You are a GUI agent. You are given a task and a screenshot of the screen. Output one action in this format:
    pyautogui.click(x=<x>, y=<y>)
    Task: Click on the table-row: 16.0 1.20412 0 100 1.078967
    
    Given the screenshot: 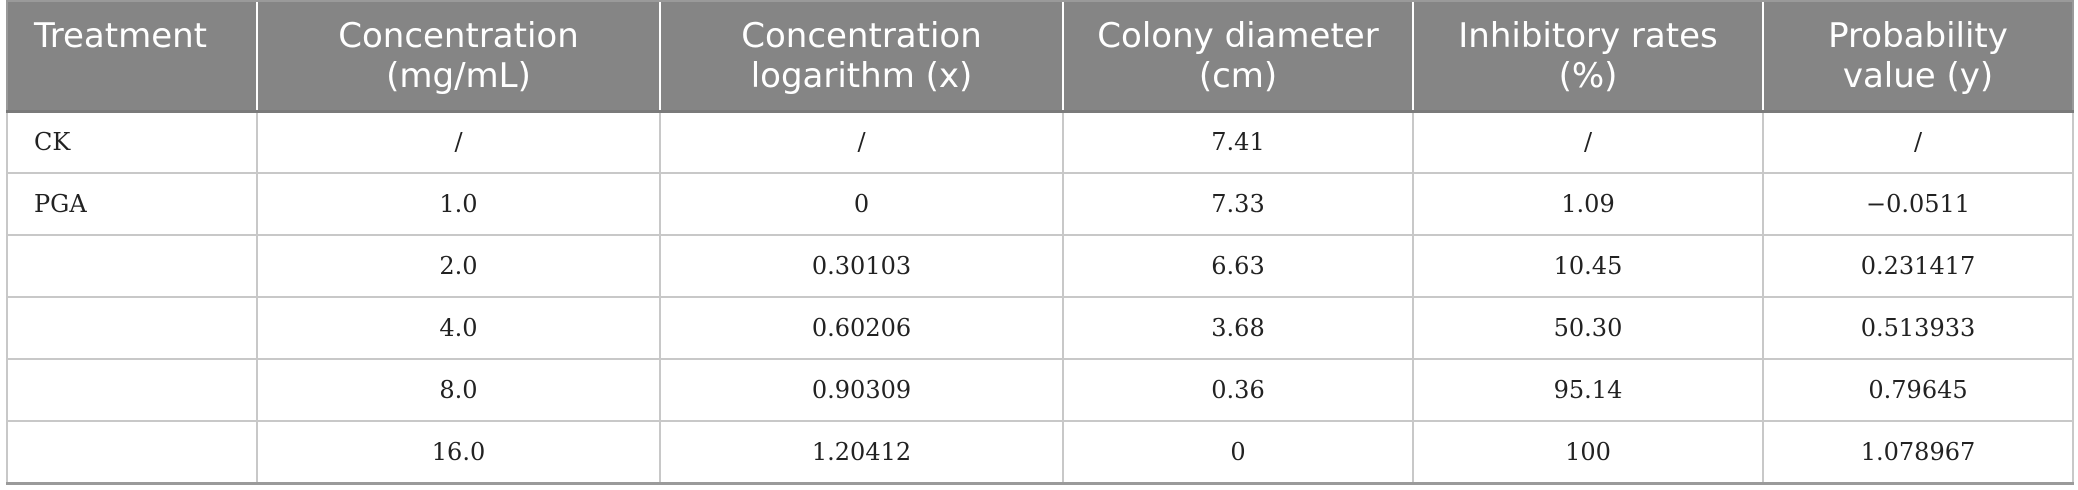 What is the action you would take?
    pyautogui.click(x=1040, y=452)
    